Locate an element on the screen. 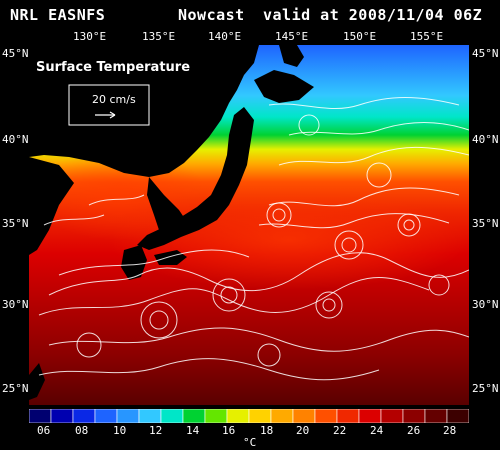 The height and width of the screenshot is (450, 500). lat-label-35-right: 35°N is located at coordinates (485, 223).